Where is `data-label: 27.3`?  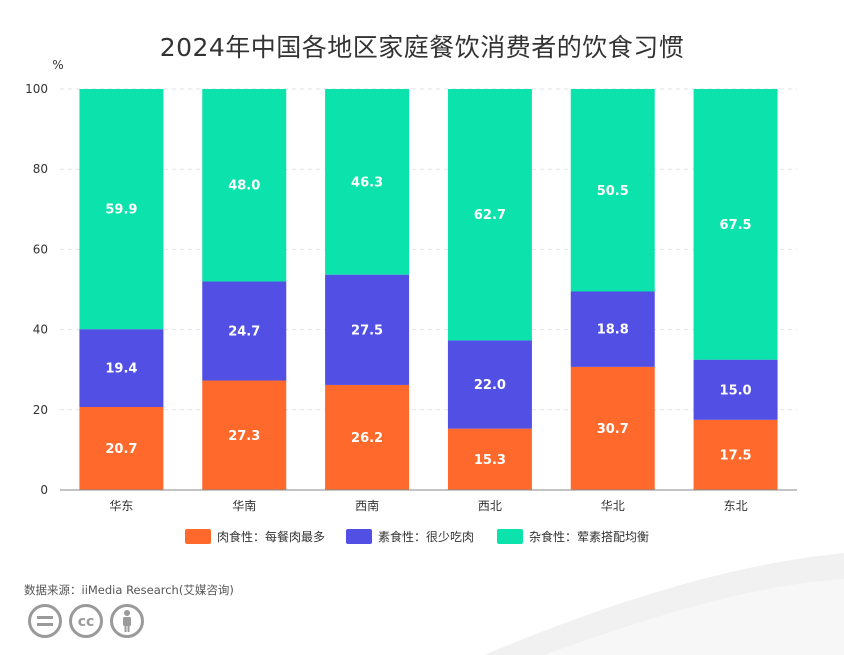 data-label: 27.3 is located at coordinates (244, 436).